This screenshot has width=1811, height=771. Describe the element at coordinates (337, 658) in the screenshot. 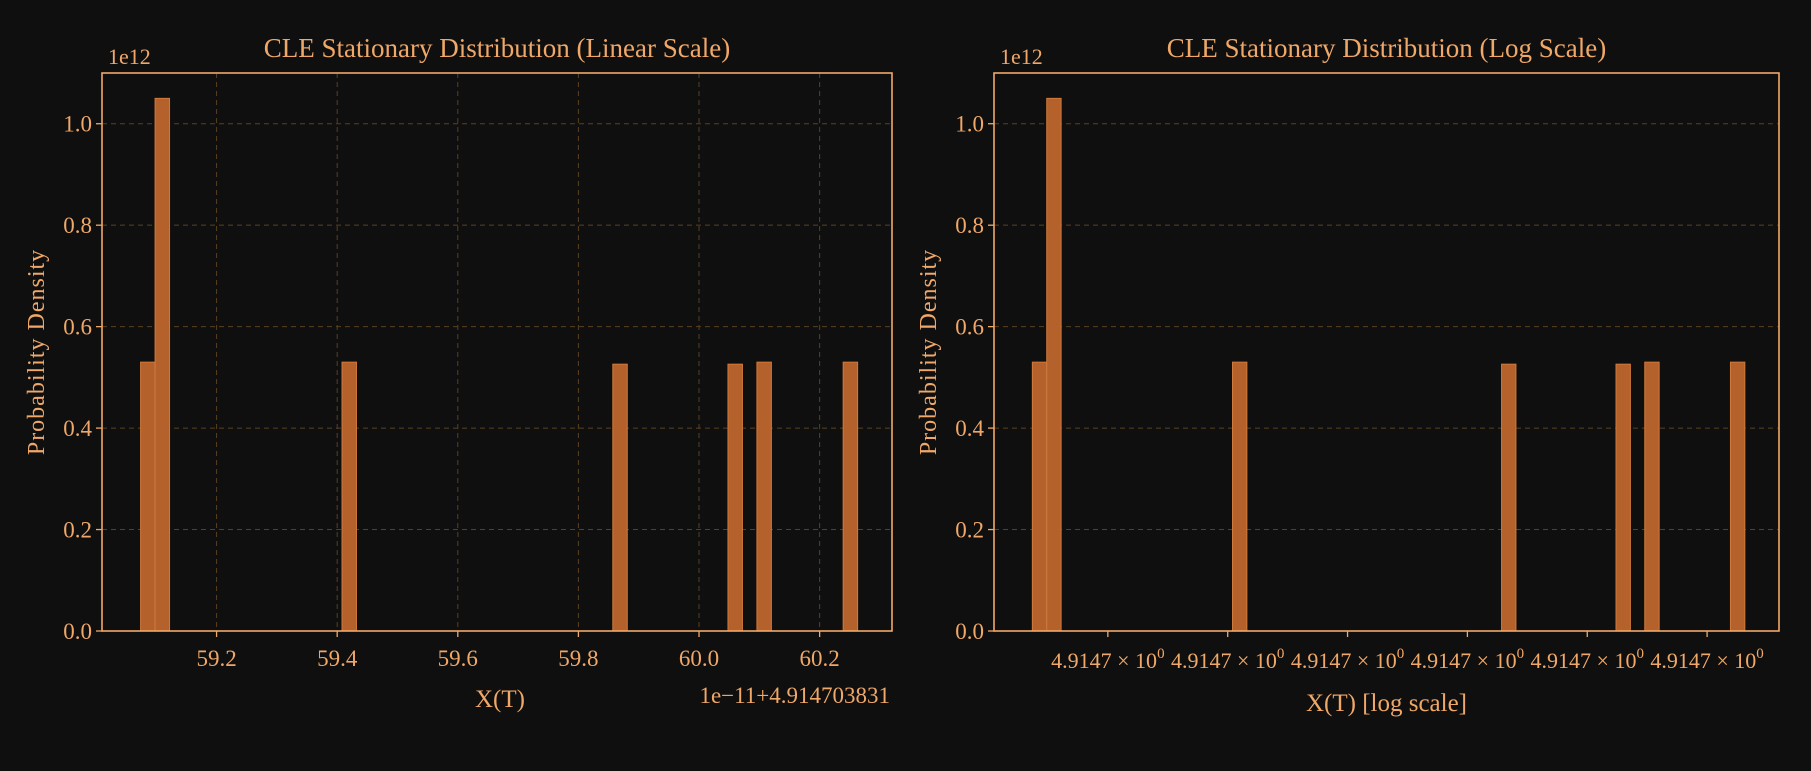

I see `x-tick-label: 59.4` at that location.